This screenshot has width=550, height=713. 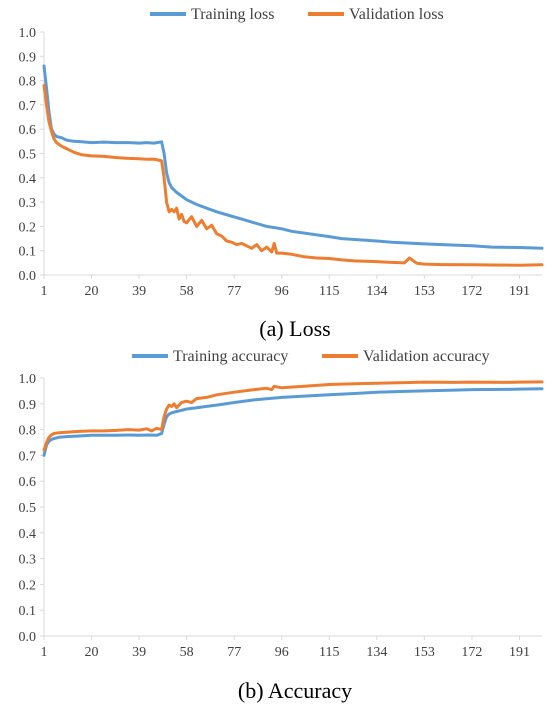 What do you see at coordinates (28, 585) in the screenshot?
I see `accuracy-y-tick-label: 0.2` at bounding box center [28, 585].